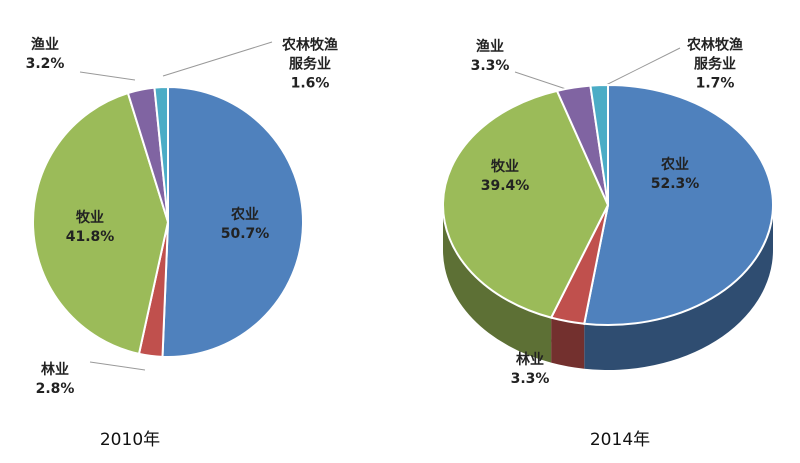  What do you see at coordinates (620, 440) in the screenshot?
I see `chart-title: 2014年` at bounding box center [620, 440].